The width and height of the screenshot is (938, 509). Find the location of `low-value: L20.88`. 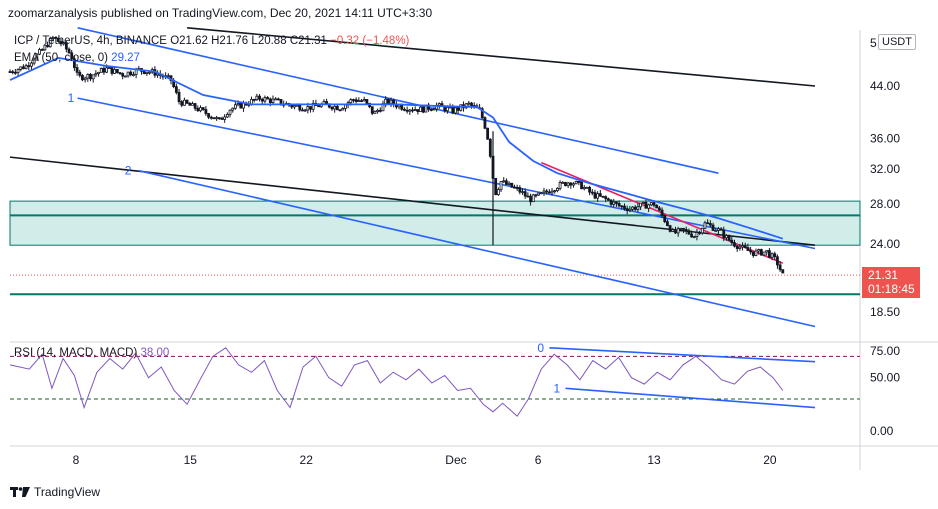

low-value: L20.88 is located at coordinates (269, 41).